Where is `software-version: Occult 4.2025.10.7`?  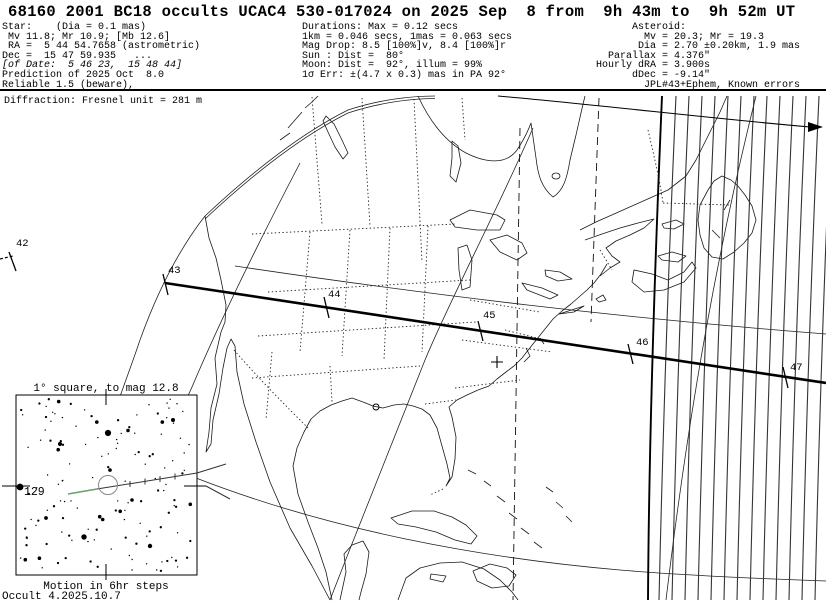 software-version: Occult 4.2025.10.7 is located at coordinates (61, 596).